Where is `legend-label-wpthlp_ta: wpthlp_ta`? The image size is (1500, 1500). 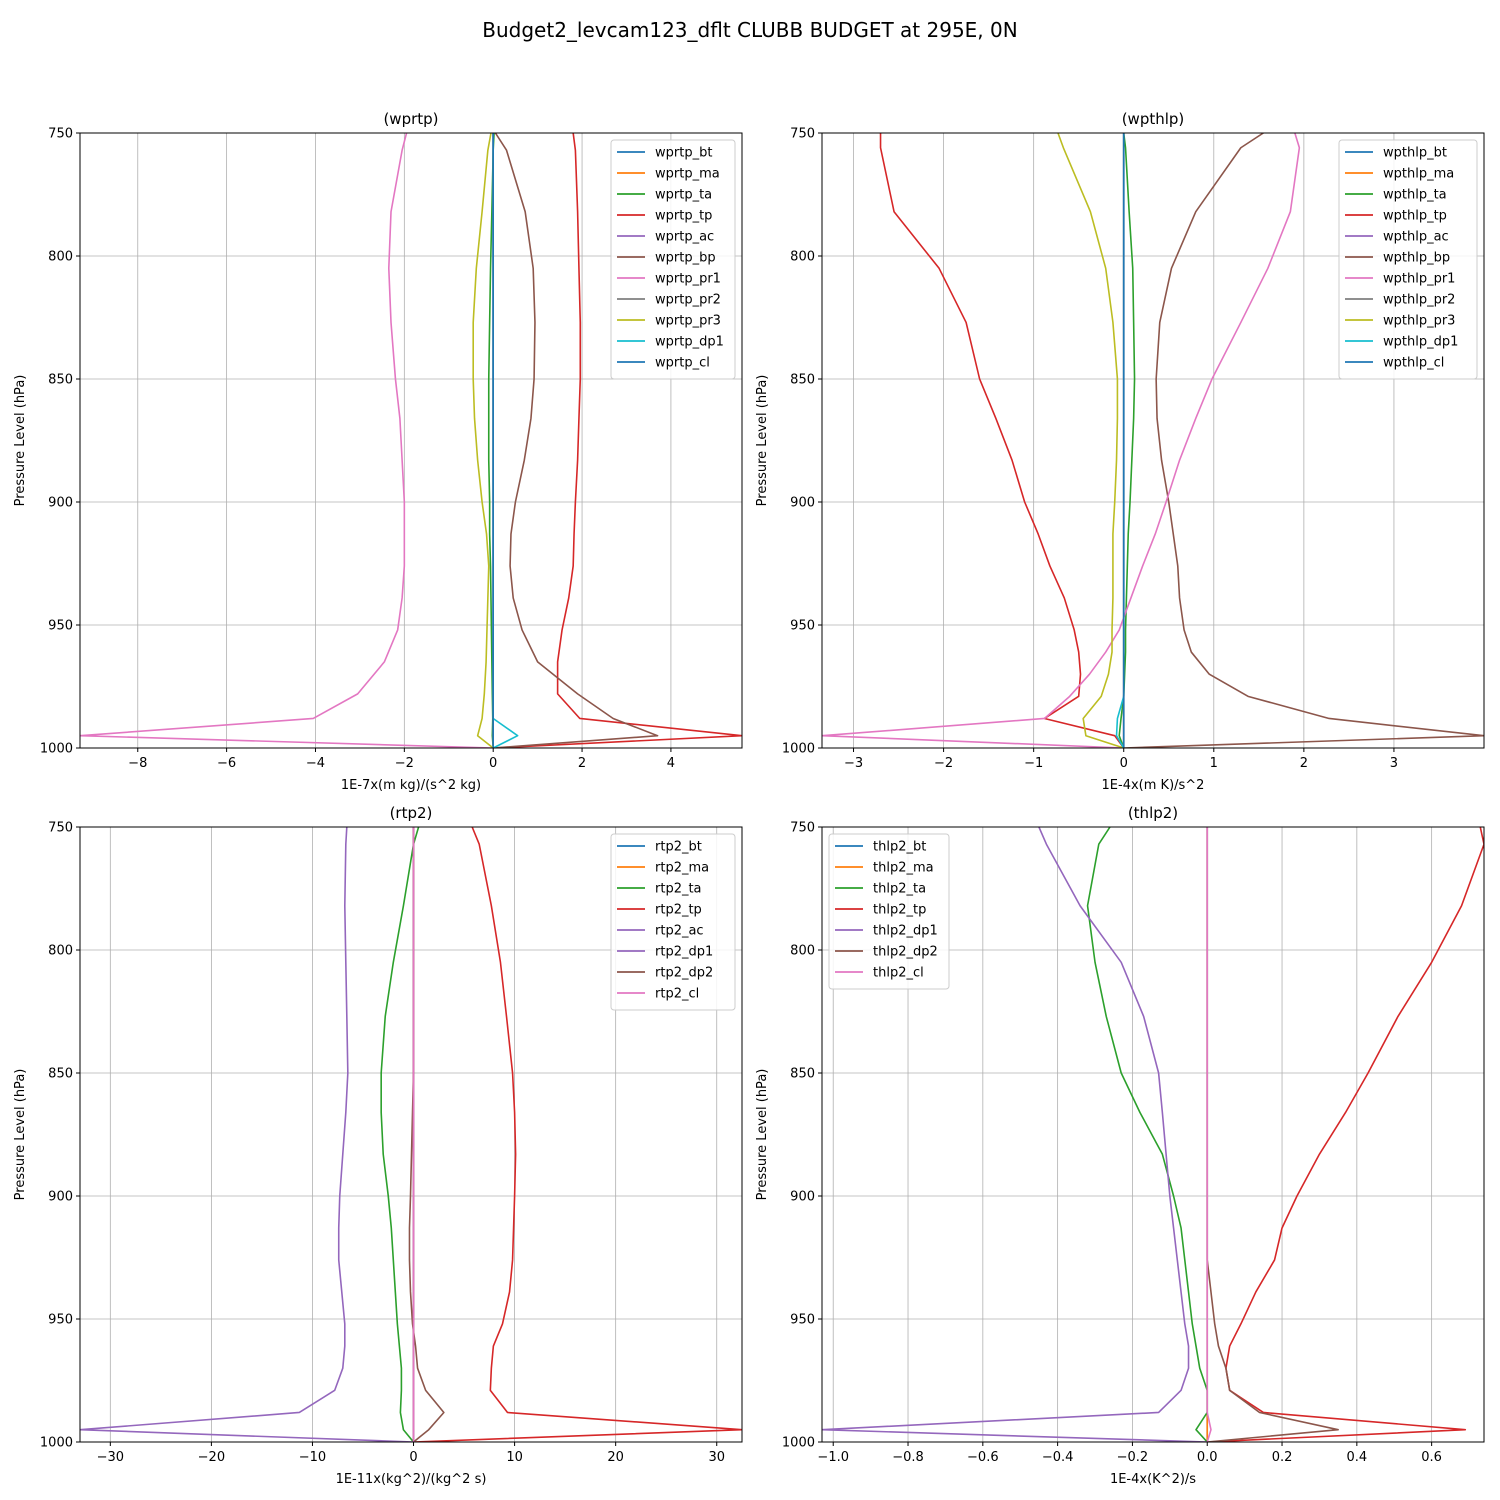 legend-label-wpthlp_ta: wpthlp_ta is located at coordinates (1415, 195).